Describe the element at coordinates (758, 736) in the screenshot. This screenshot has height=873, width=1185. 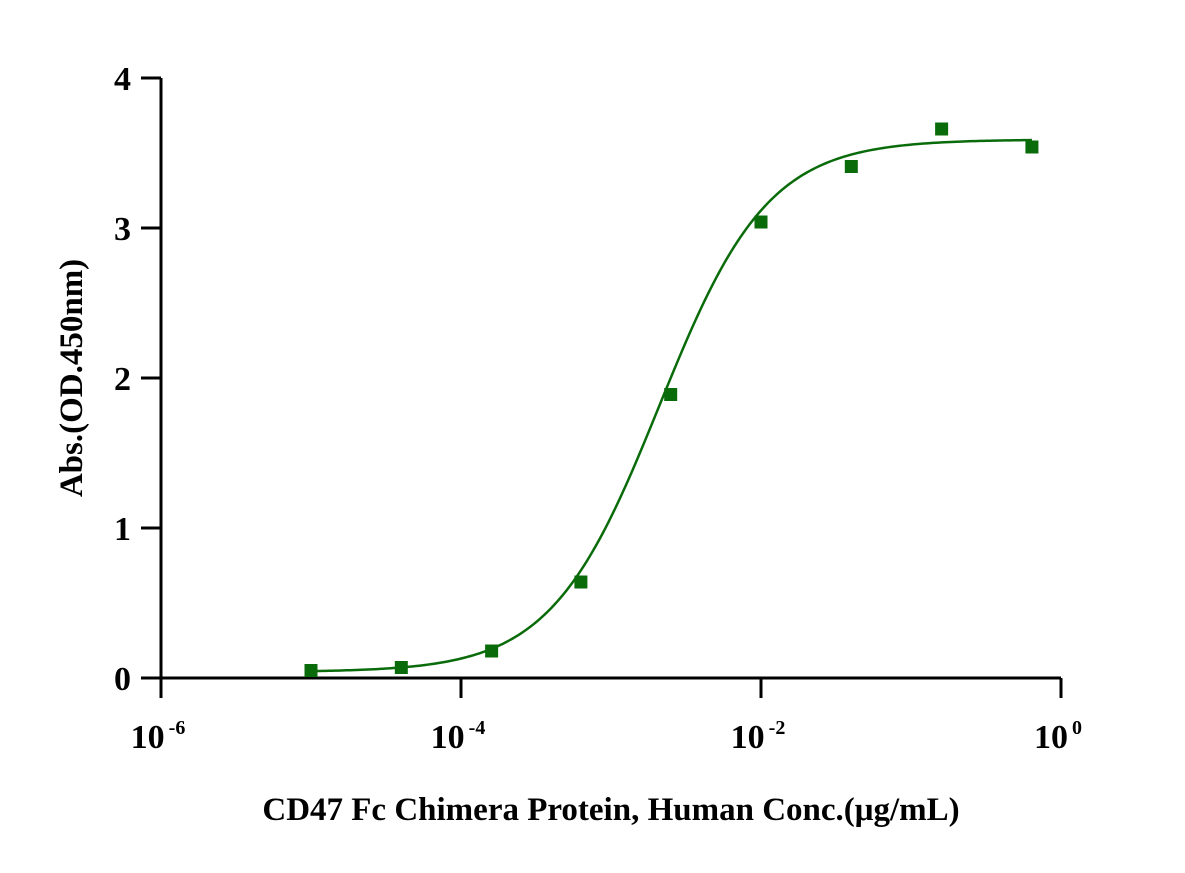
I see `x-tick-label: 10 -2` at that location.